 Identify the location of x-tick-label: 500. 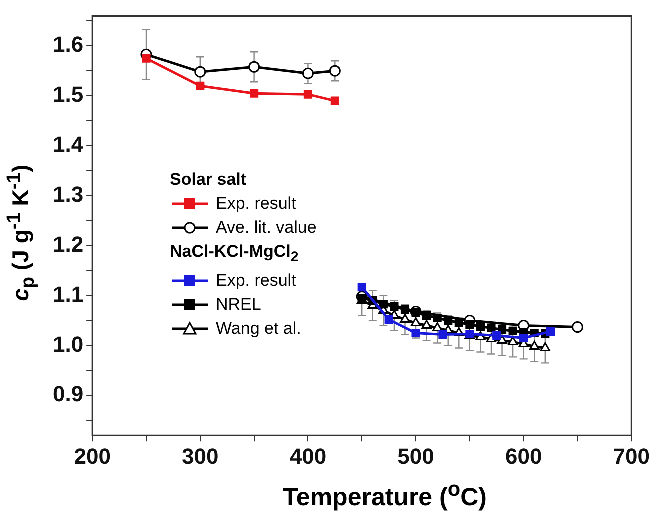
(416, 456).